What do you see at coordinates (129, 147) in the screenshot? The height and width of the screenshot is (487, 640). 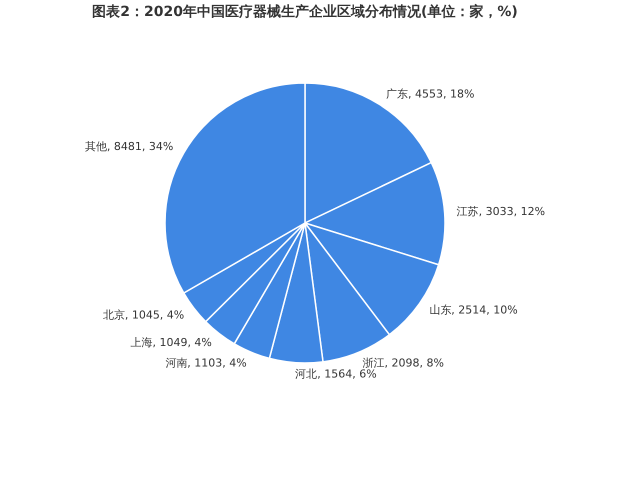 I see `slice-label: 其他, 8481, 34%` at bounding box center [129, 147].